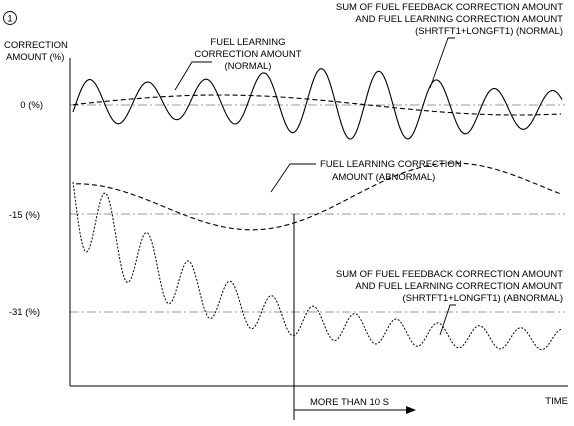  I want to click on annotation-sum-abnormal-line-1: SUM OF FUEL FEEDBACK CORRECTION AMOUNT, so click(449, 274).